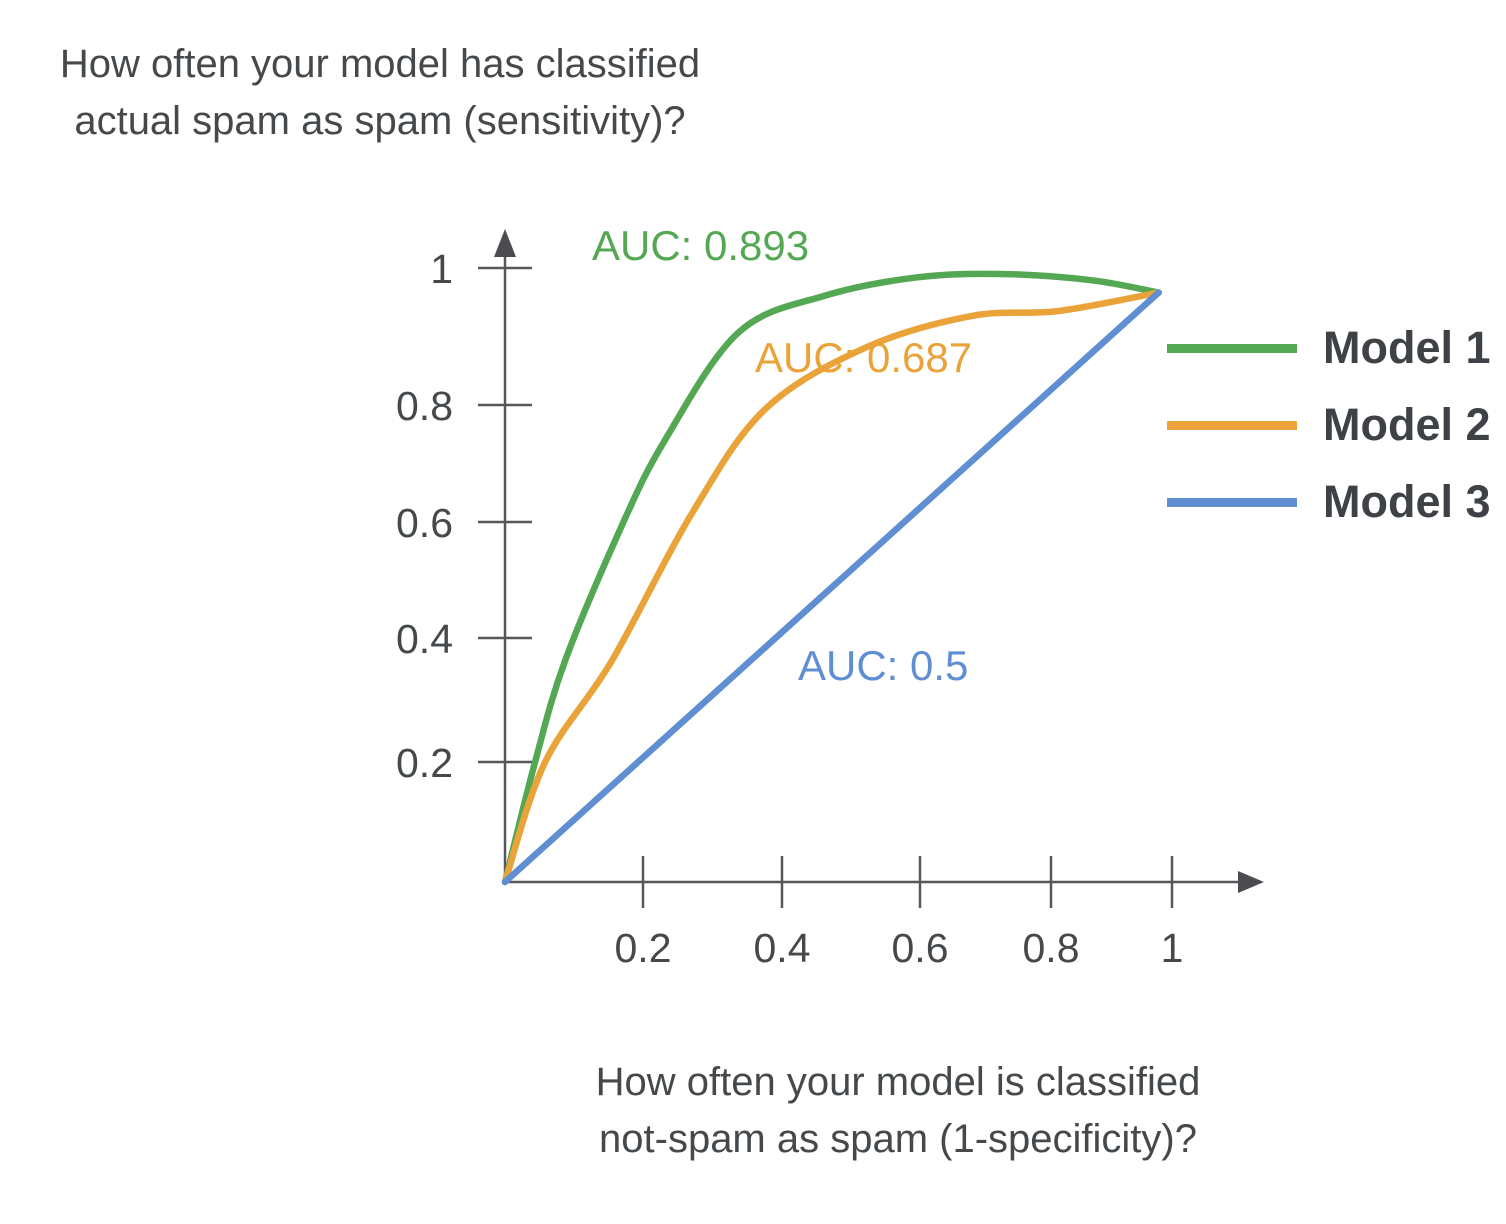 Image resolution: width=1506 pixels, height=1224 pixels. Describe the element at coordinates (782, 948) in the screenshot. I see `x-tick-label: 0.4` at that location.